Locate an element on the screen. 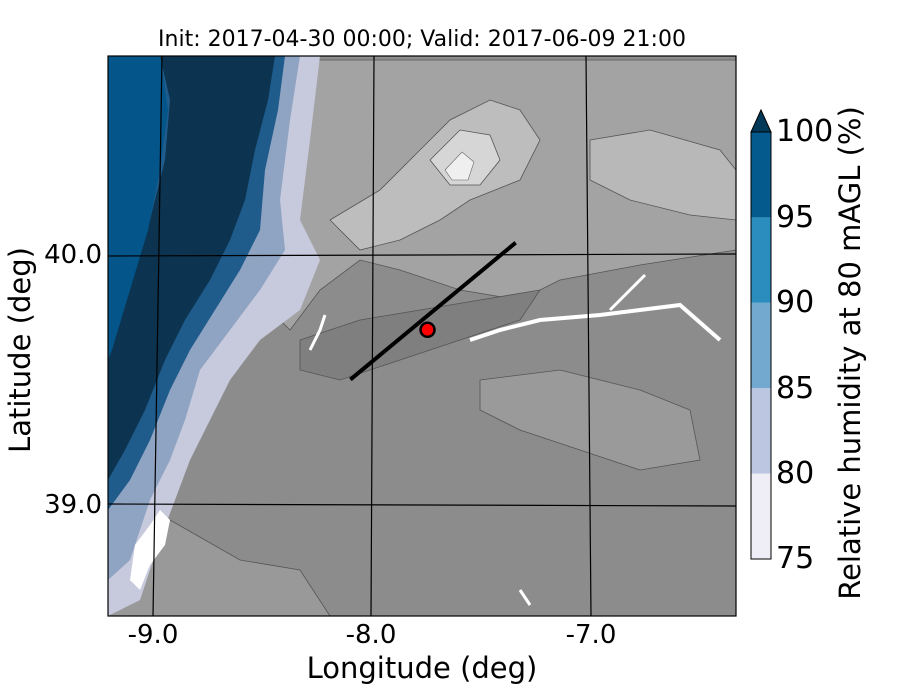 This screenshot has height=700, width=900. colorbar-tick-label: 85 is located at coordinates (795, 388).